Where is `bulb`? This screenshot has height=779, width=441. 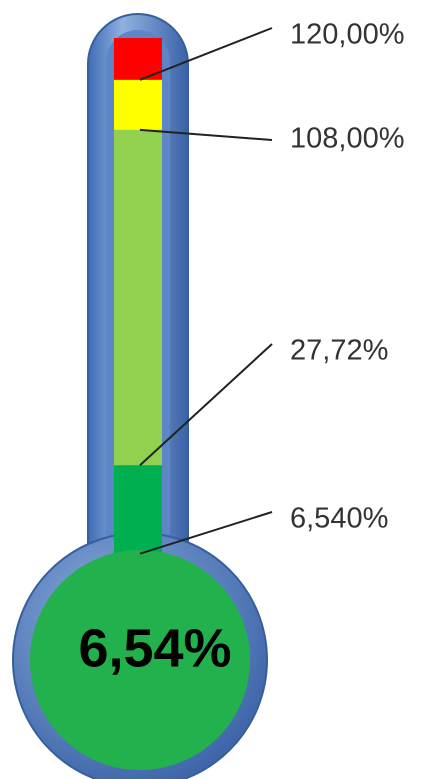 bulb is located at coordinates (140, 660).